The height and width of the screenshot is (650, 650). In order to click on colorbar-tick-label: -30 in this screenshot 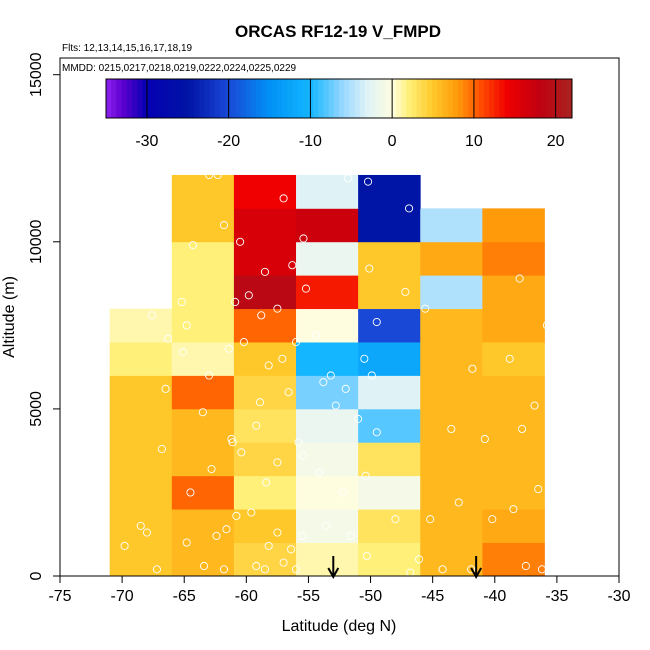, I will do `click(146, 141)`.